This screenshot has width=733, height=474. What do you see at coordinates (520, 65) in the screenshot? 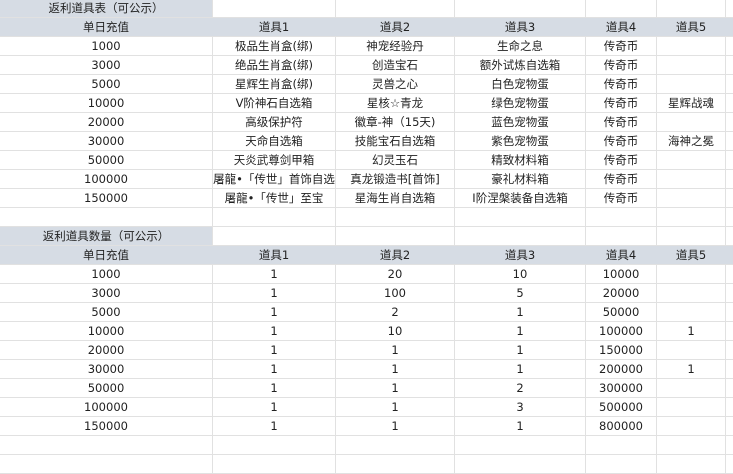
I see `cell: 额外试炼自选箱` at bounding box center [520, 65].